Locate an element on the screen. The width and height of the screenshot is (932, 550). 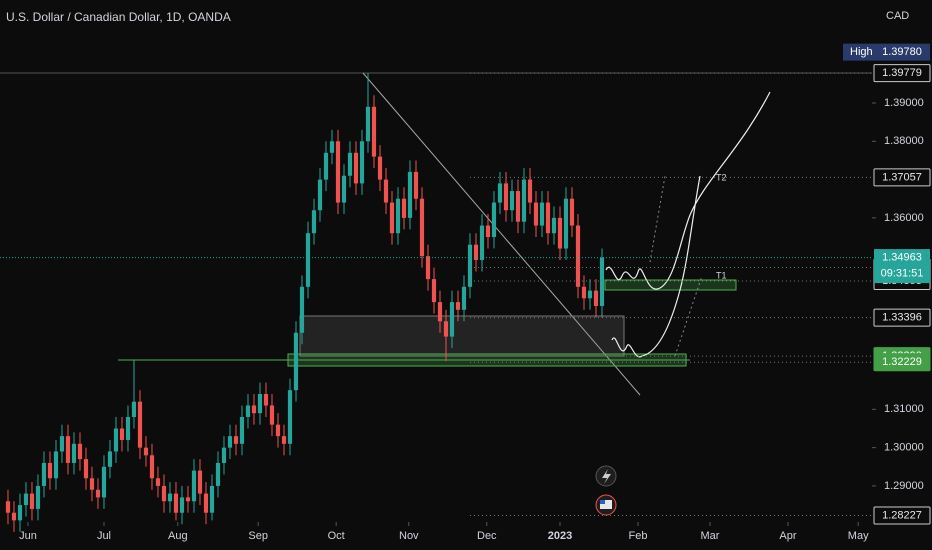
currency-label: CAD is located at coordinates (897, 16).